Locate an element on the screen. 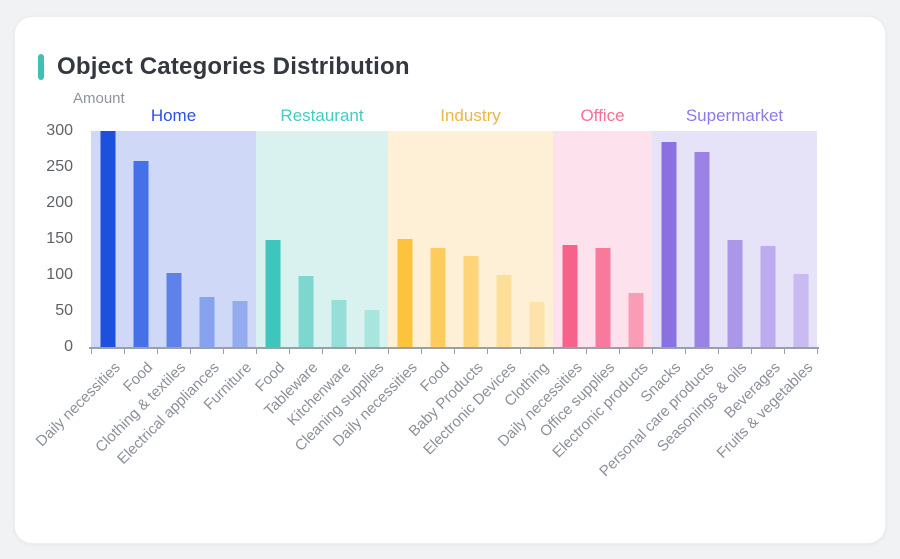  group-band-industry is located at coordinates (470, 239).